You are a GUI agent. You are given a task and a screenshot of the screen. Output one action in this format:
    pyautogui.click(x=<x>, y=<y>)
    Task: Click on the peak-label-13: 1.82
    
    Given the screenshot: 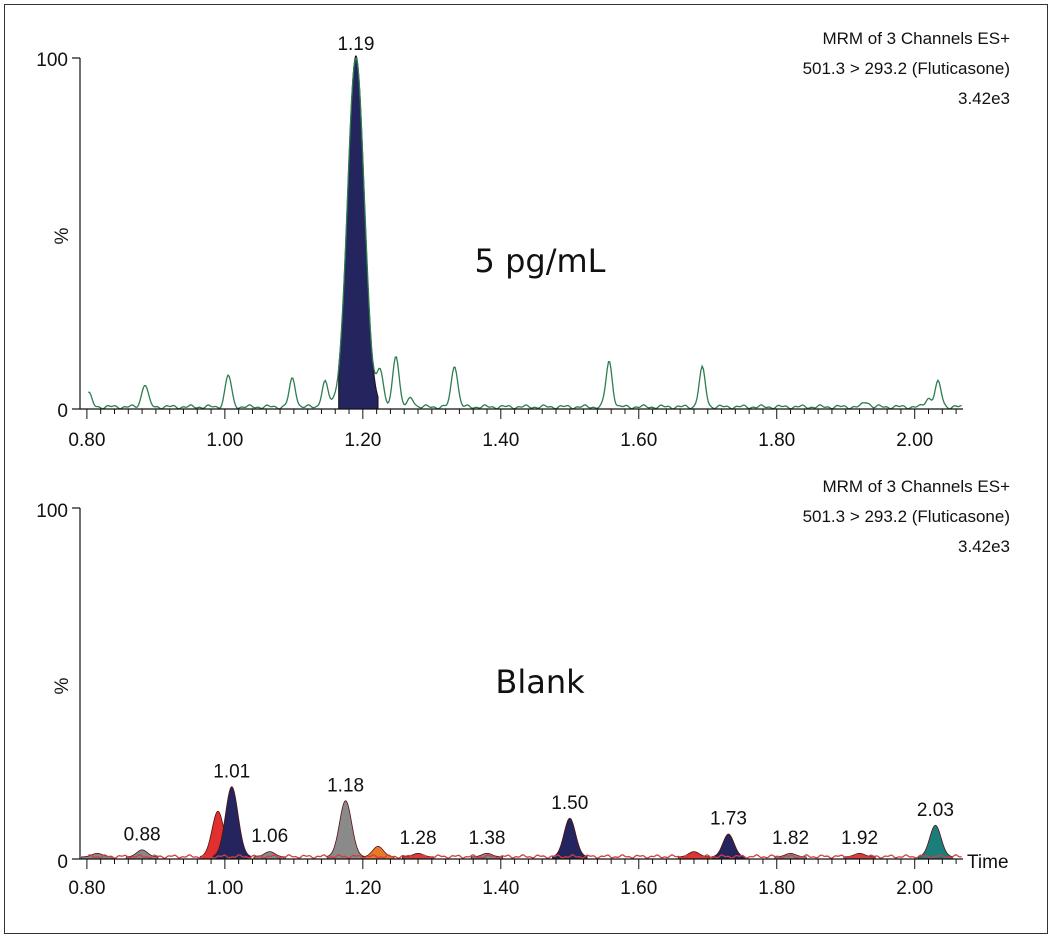 What is the action you would take?
    pyautogui.click(x=790, y=838)
    